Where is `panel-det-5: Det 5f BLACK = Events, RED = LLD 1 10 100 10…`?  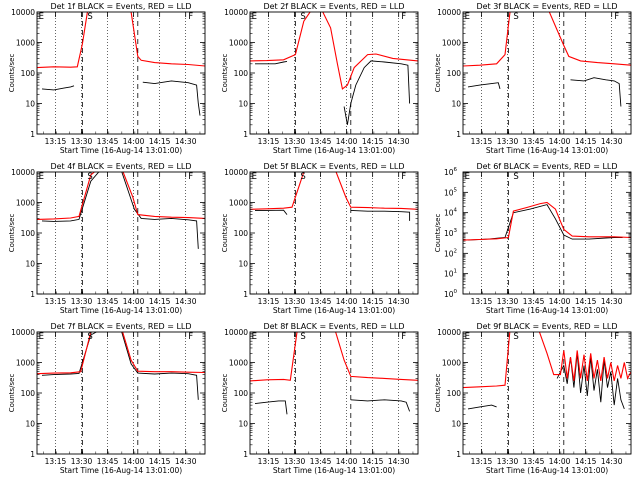 panel-det-5: Det 5f BLACK = Events, RED = LLD 1 10 100 10… is located at coordinates (320, 238).